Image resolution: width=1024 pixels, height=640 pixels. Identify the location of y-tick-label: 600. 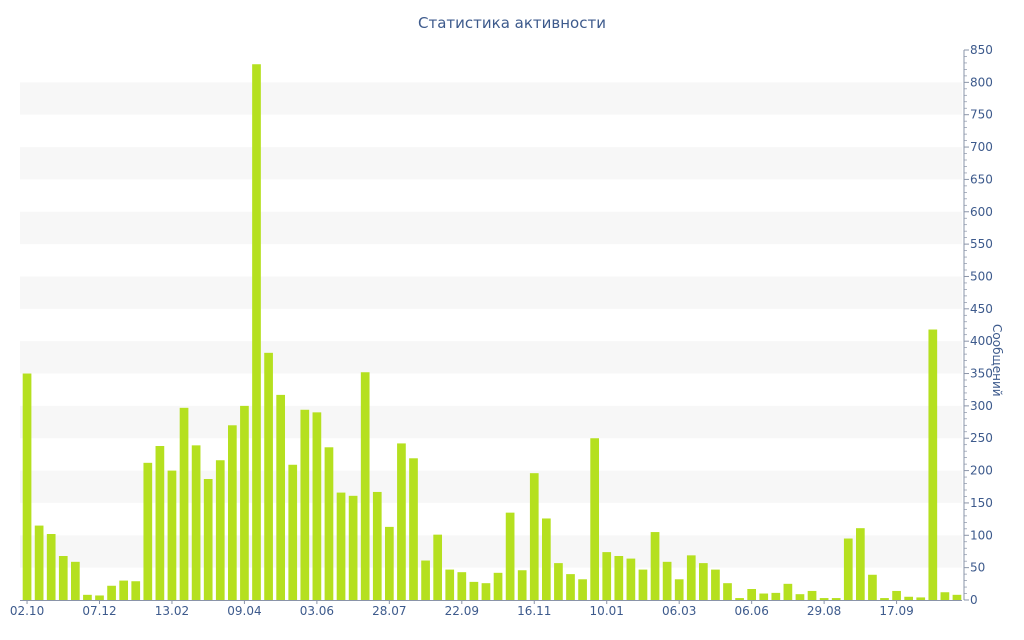
(981, 212).